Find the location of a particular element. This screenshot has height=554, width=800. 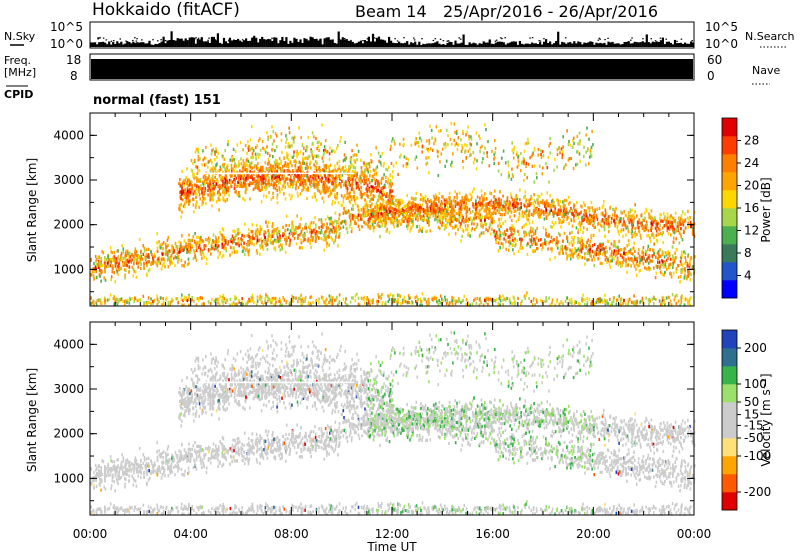

nsearch-tick-top: 10^5 is located at coordinates (721, 27).